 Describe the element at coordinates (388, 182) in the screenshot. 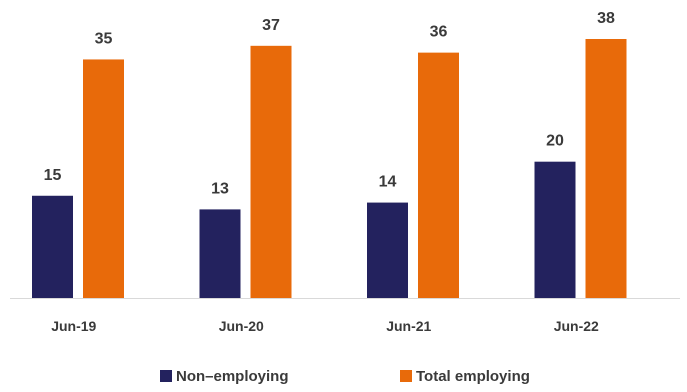

I see `data-label: 14` at that location.